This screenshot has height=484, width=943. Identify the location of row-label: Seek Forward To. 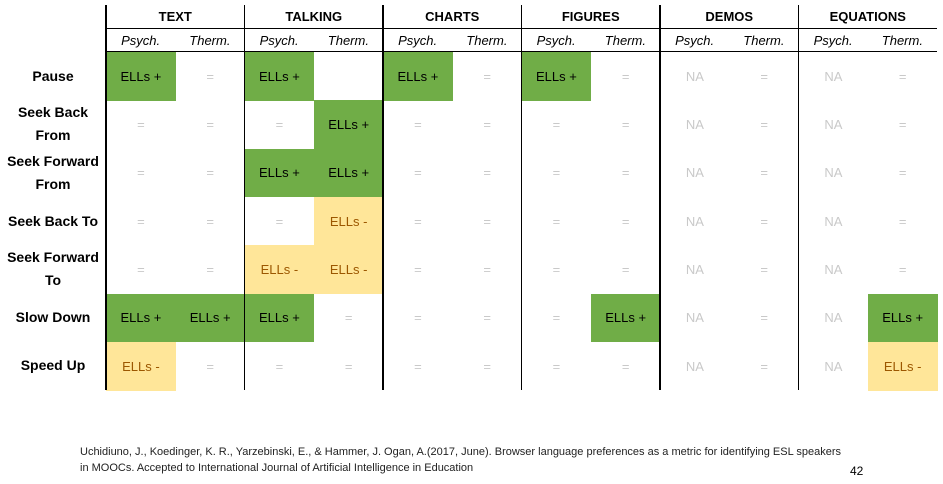
(53, 269).